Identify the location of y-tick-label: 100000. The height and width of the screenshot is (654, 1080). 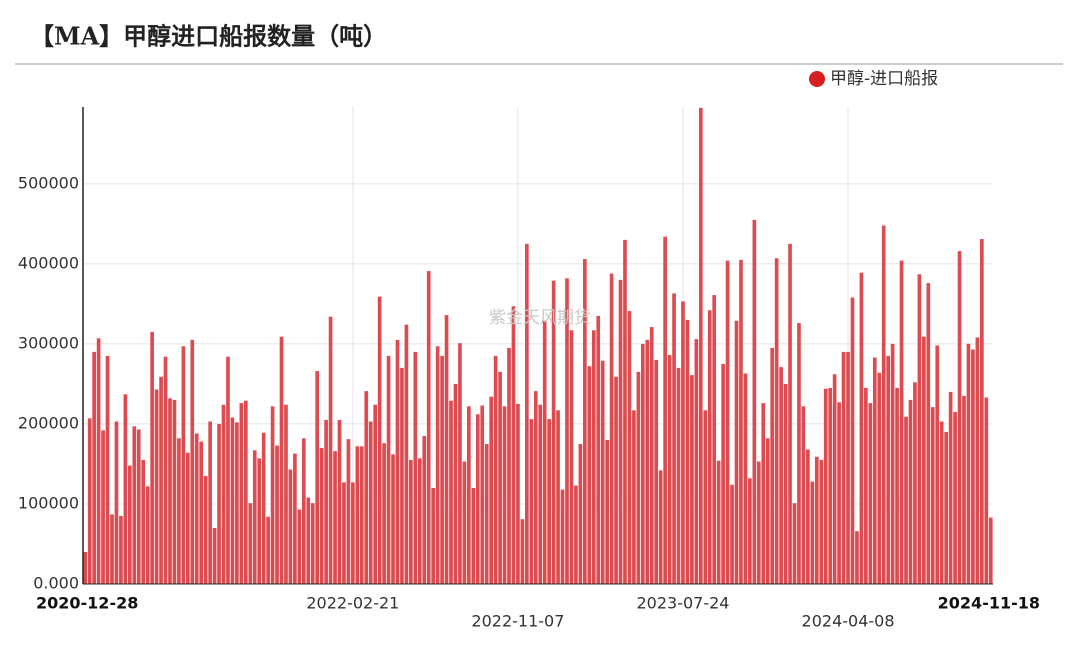
(48, 502).